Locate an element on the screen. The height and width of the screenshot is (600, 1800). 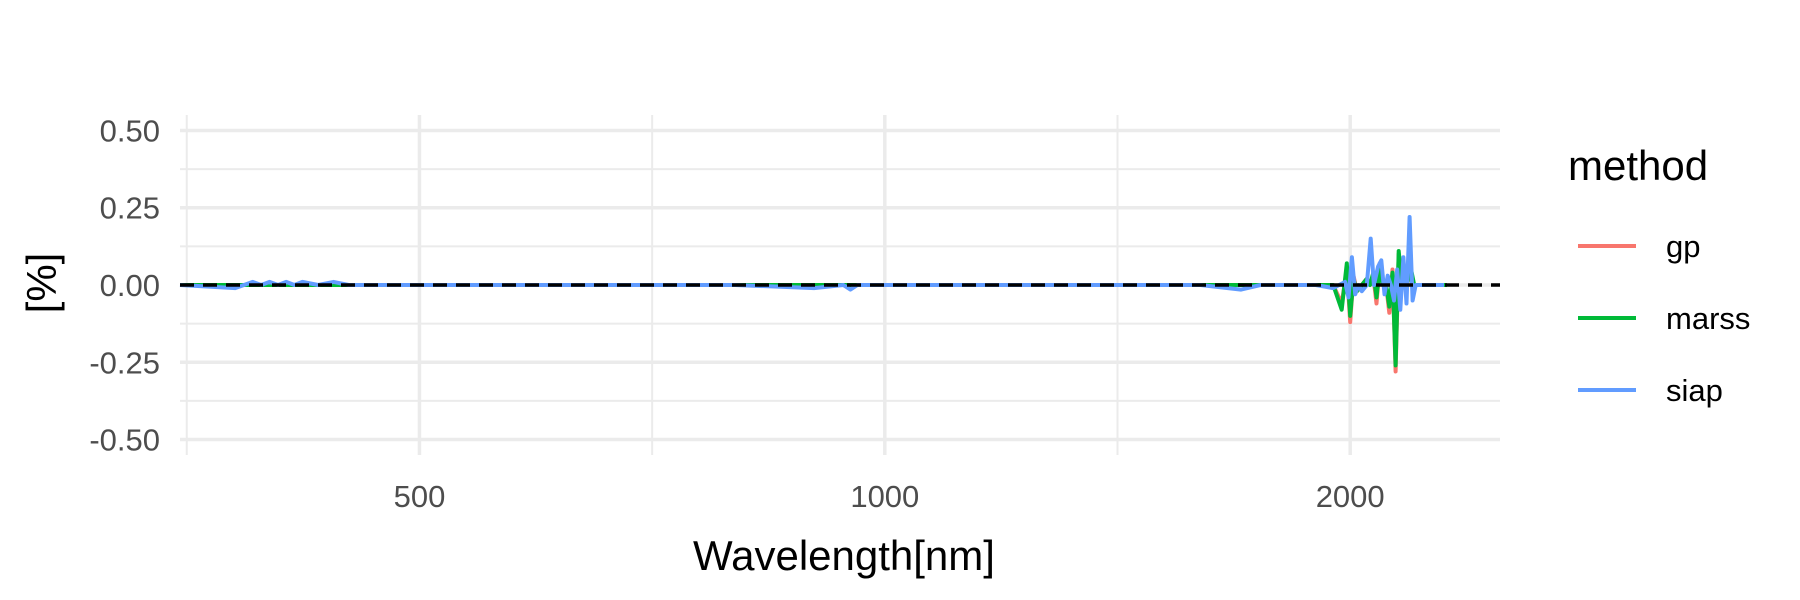
series-line-gp is located at coordinates (813, 313).